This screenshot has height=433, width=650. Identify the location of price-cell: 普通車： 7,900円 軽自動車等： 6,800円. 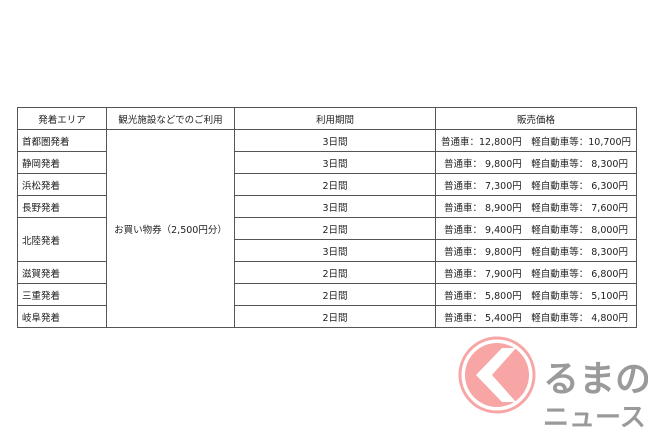
(536, 272).